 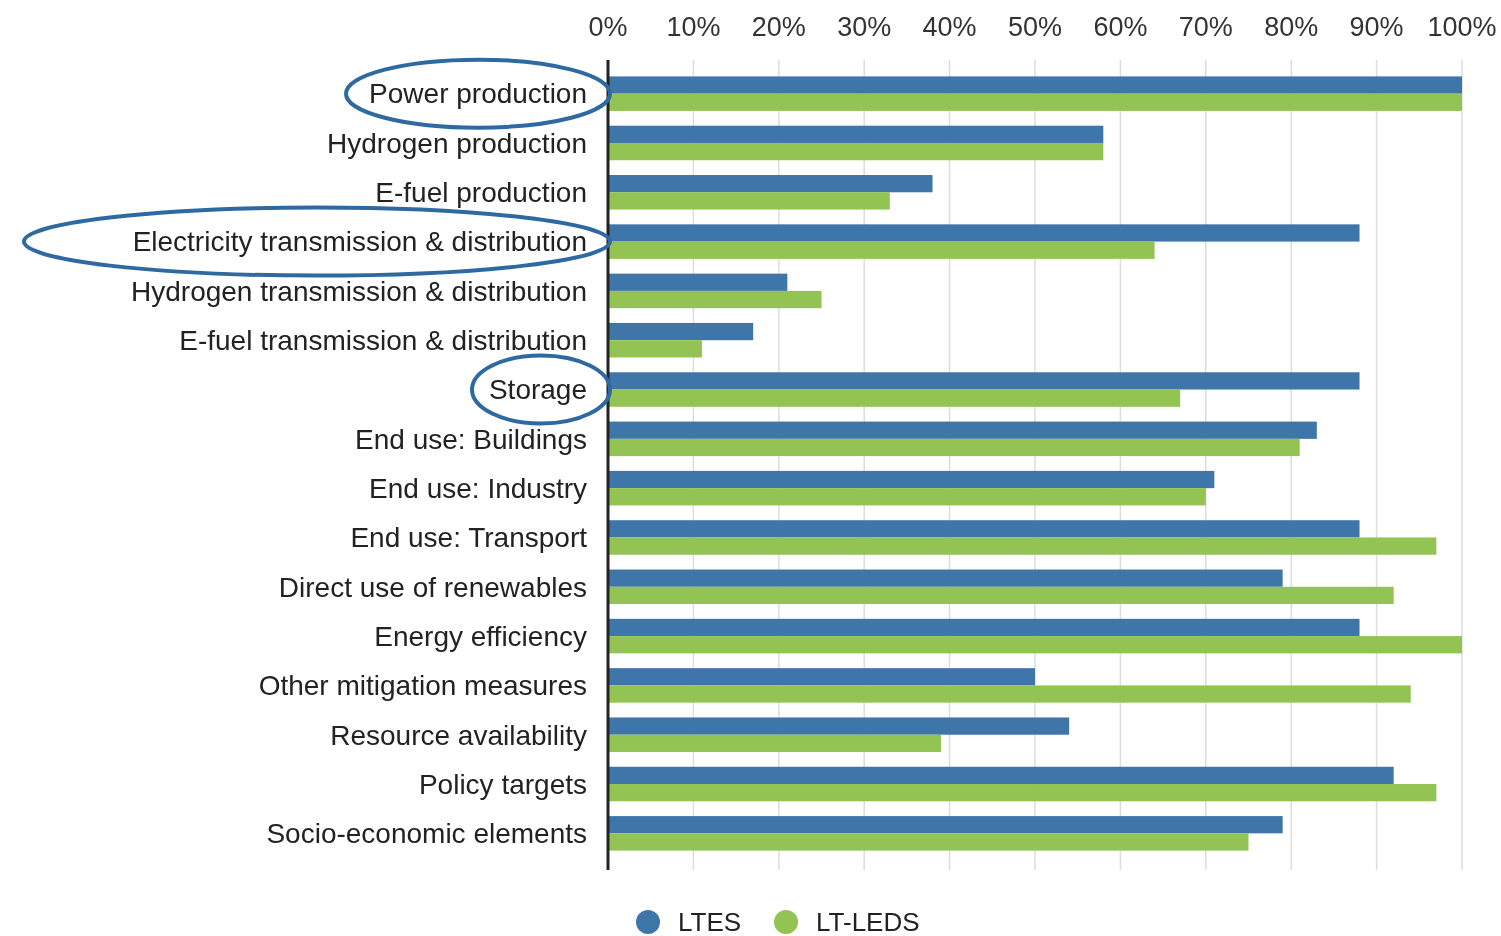 I want to click on y-tick-label: Resource availability, so click(x=458, y=735).